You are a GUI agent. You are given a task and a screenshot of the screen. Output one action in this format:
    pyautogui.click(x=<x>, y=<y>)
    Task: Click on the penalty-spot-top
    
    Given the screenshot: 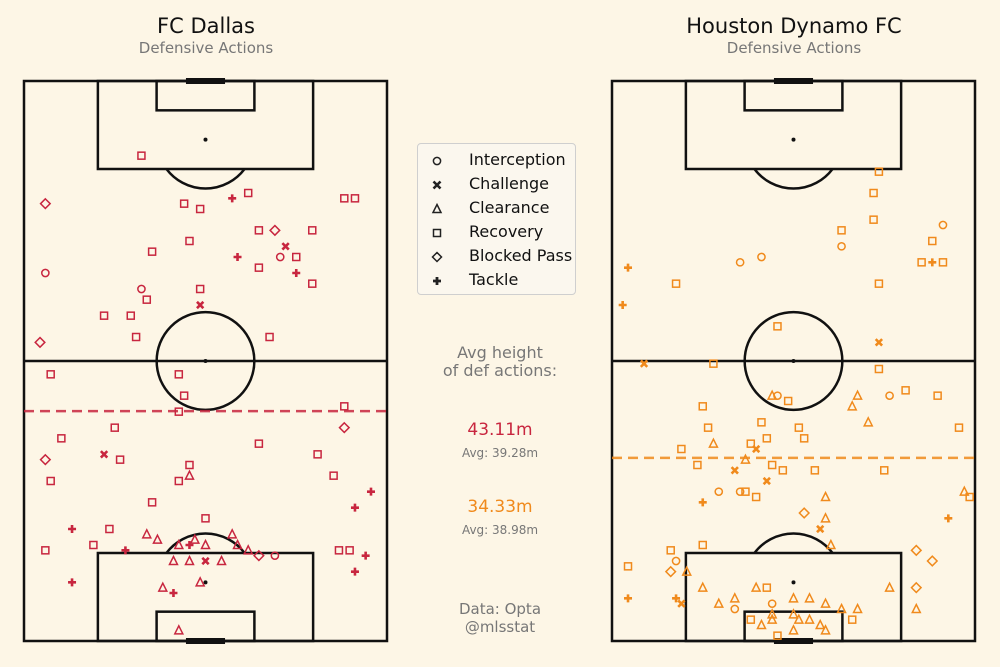 What is the action you would take?
    pyautogui.click(x=793, y=139)
    